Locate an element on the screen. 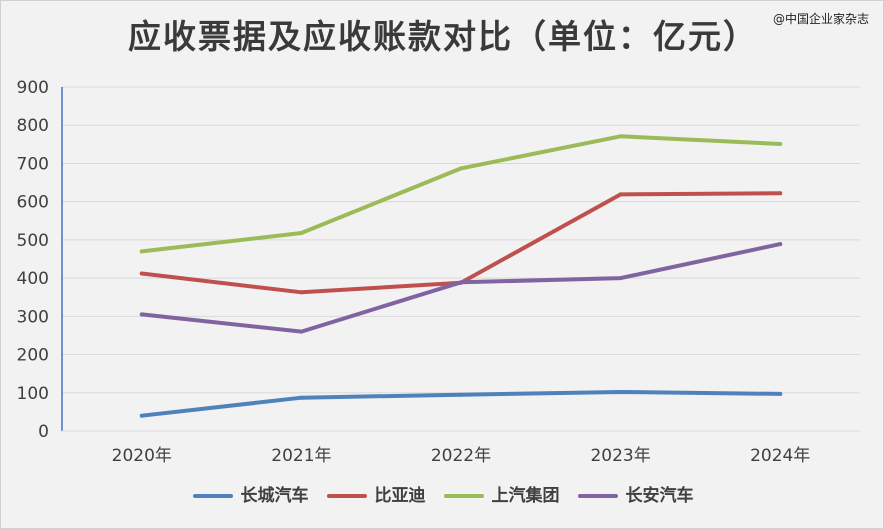  legend-item: 上汽集团 is located at coordinates (501, 496).